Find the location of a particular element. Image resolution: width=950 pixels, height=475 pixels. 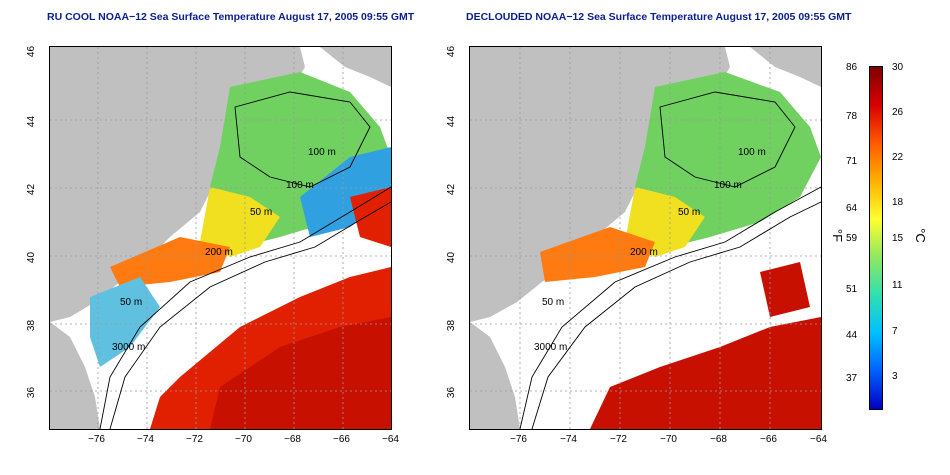

right-contour-label: 3000 m is located at coordinates (551, 347).